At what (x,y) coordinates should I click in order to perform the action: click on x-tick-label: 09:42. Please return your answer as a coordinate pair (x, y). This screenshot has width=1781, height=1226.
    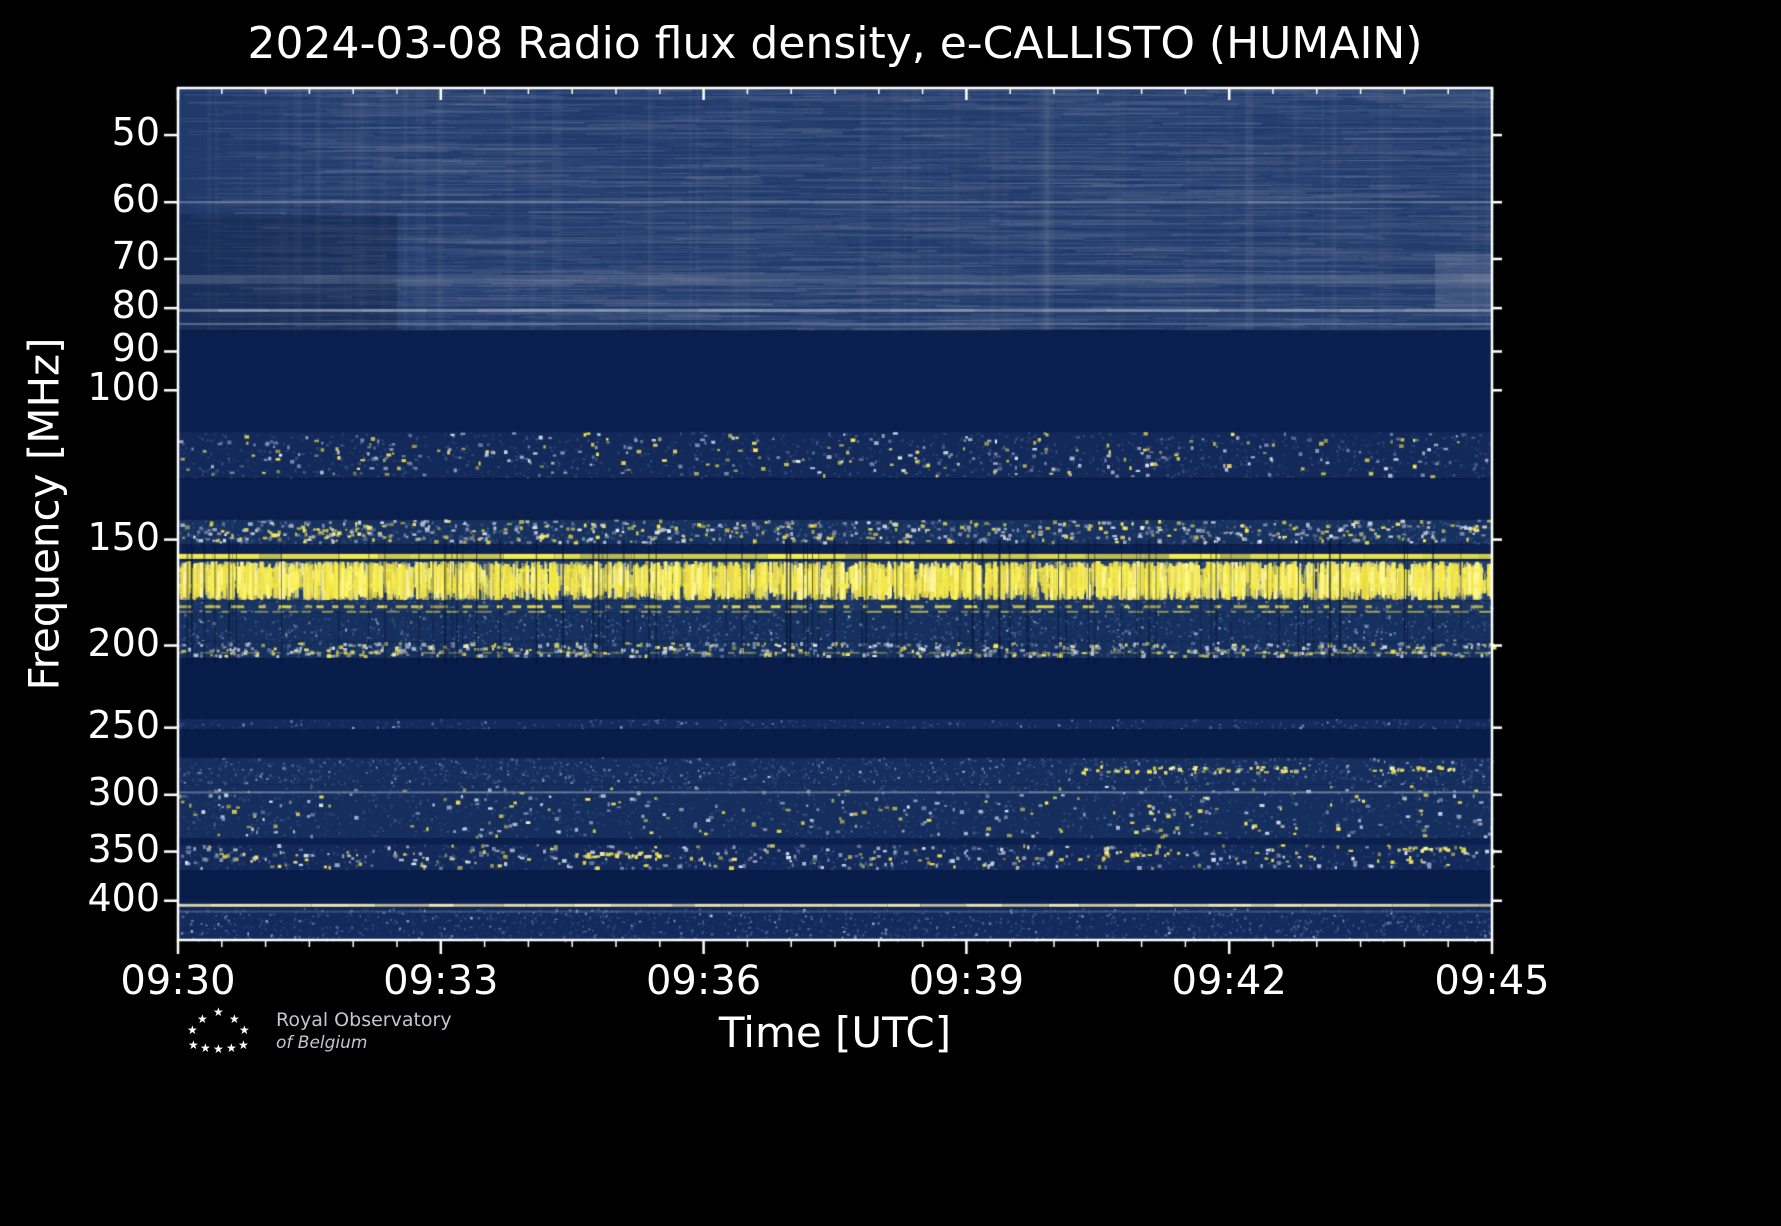
    Looking at the image, I should click on (1229, 981).